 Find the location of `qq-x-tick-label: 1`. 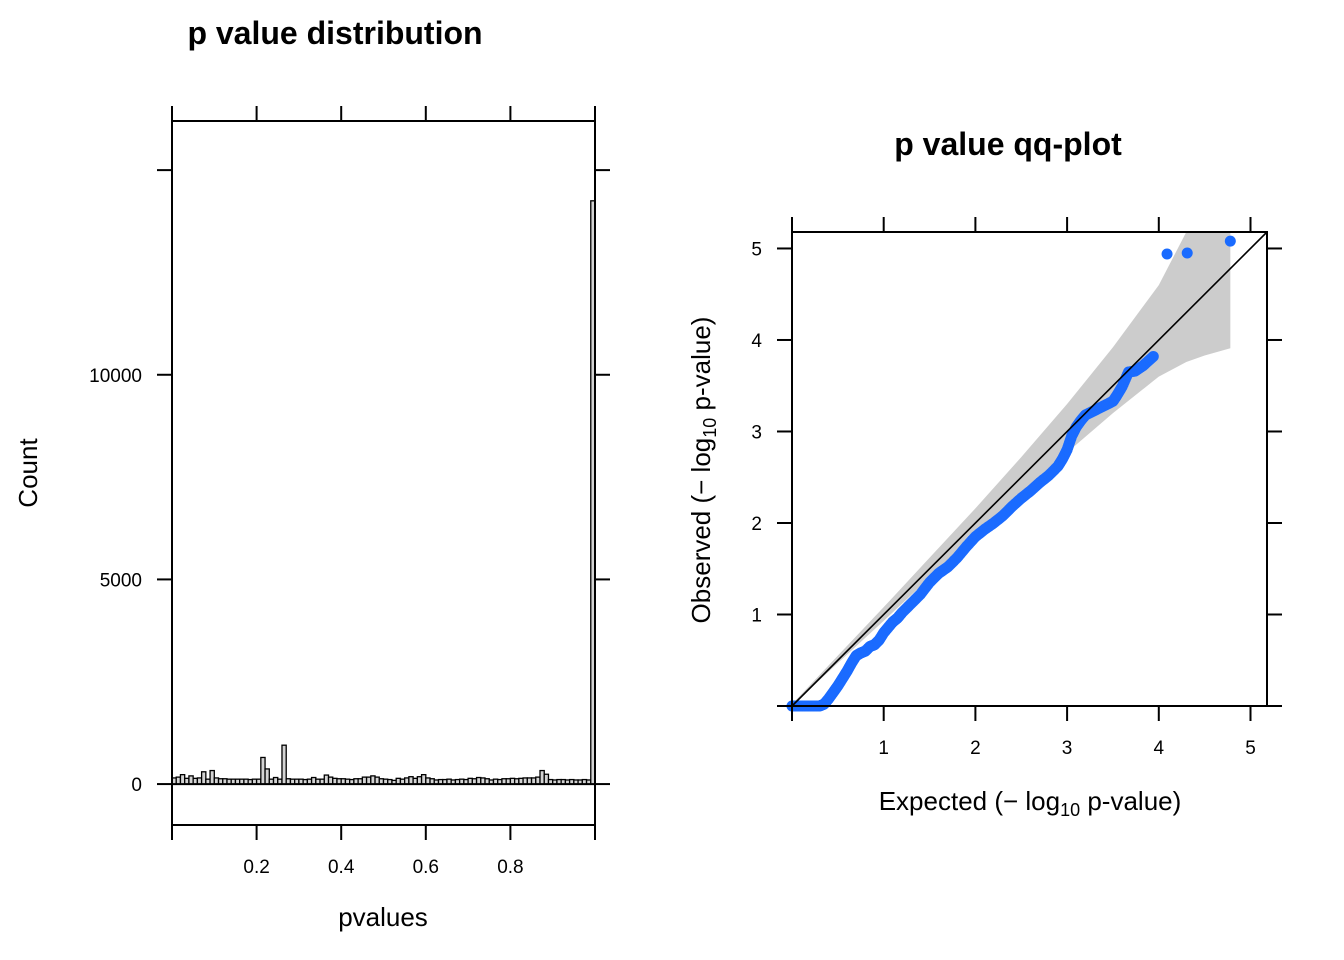

qq-x-tick-label: 1 is located at coordinates (883, 748).